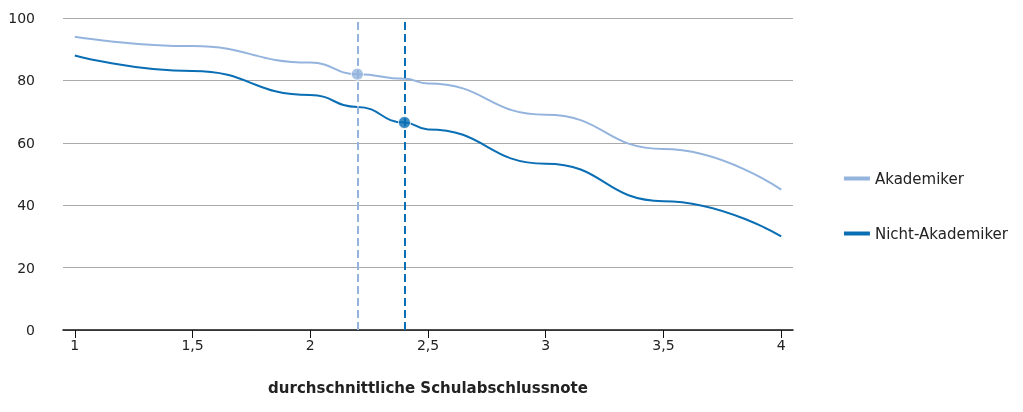 This screenshot has height=412, width=1023. What do you see at coordinates (546, 345) in the screenshot?
I see `x-tick-label: 3` at bounding box center [546, 345].